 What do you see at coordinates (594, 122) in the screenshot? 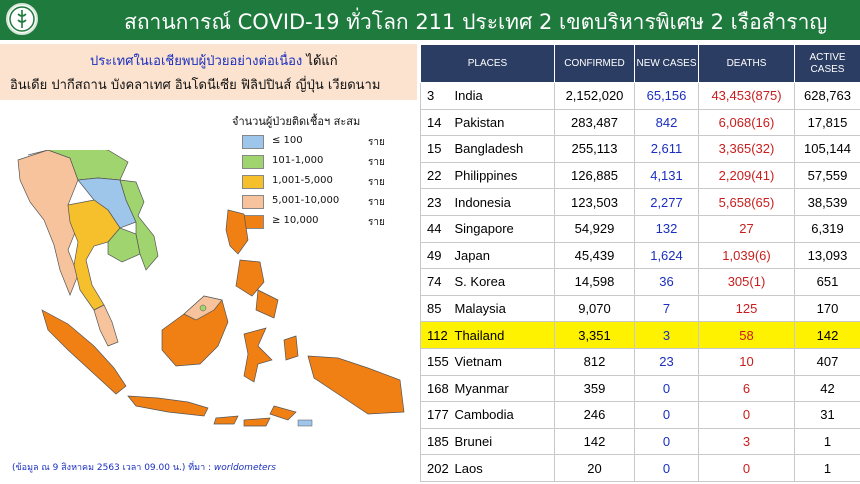
I see `cell-confirmed: 283,487` at bounding box center [594, 122].